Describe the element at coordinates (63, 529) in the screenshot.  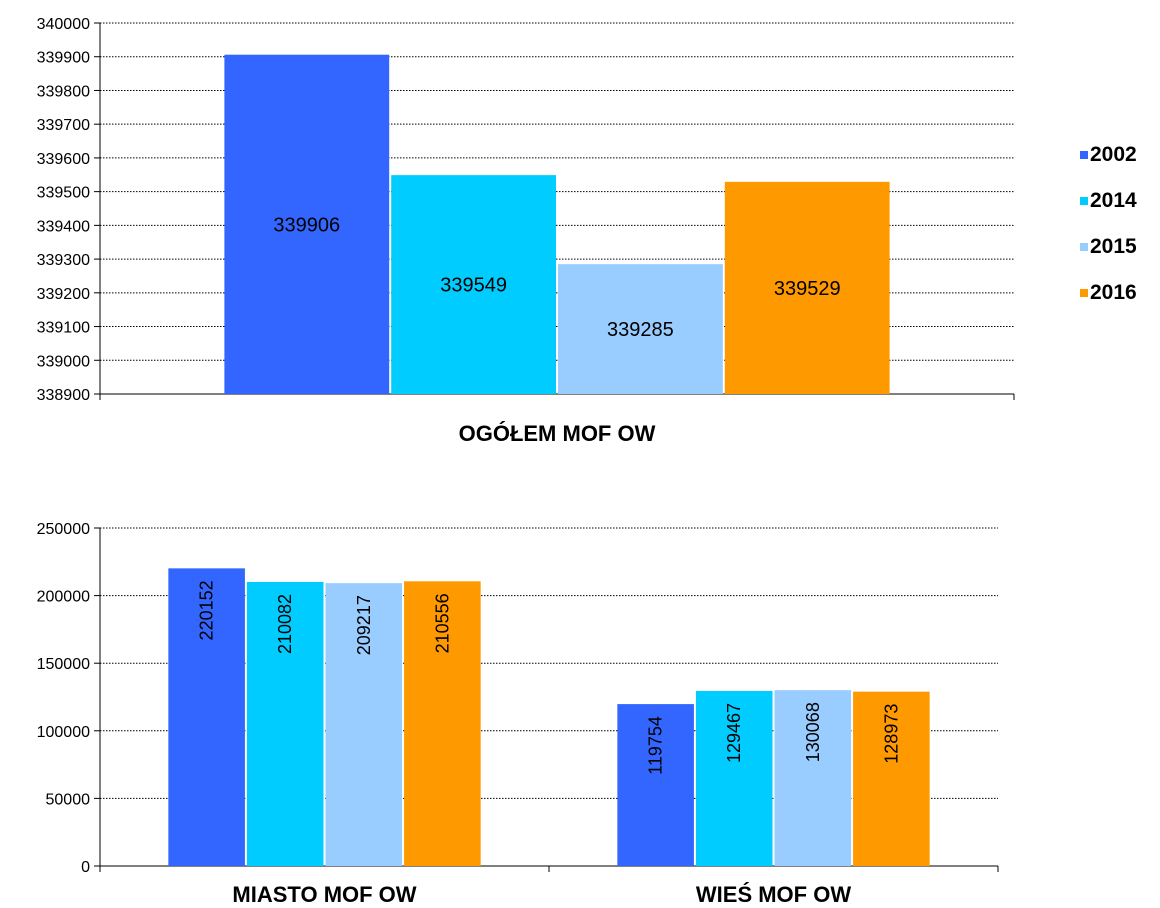
I see `y-tick-label: 250000` at that location.